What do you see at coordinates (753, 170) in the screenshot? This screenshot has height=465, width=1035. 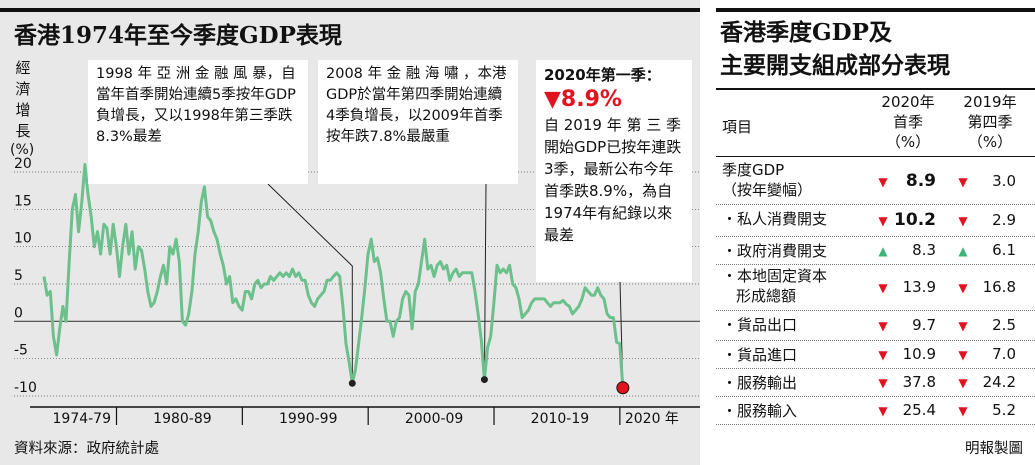 I see `row-label-line1: 季度GDP` at bounding box center [753, 170].